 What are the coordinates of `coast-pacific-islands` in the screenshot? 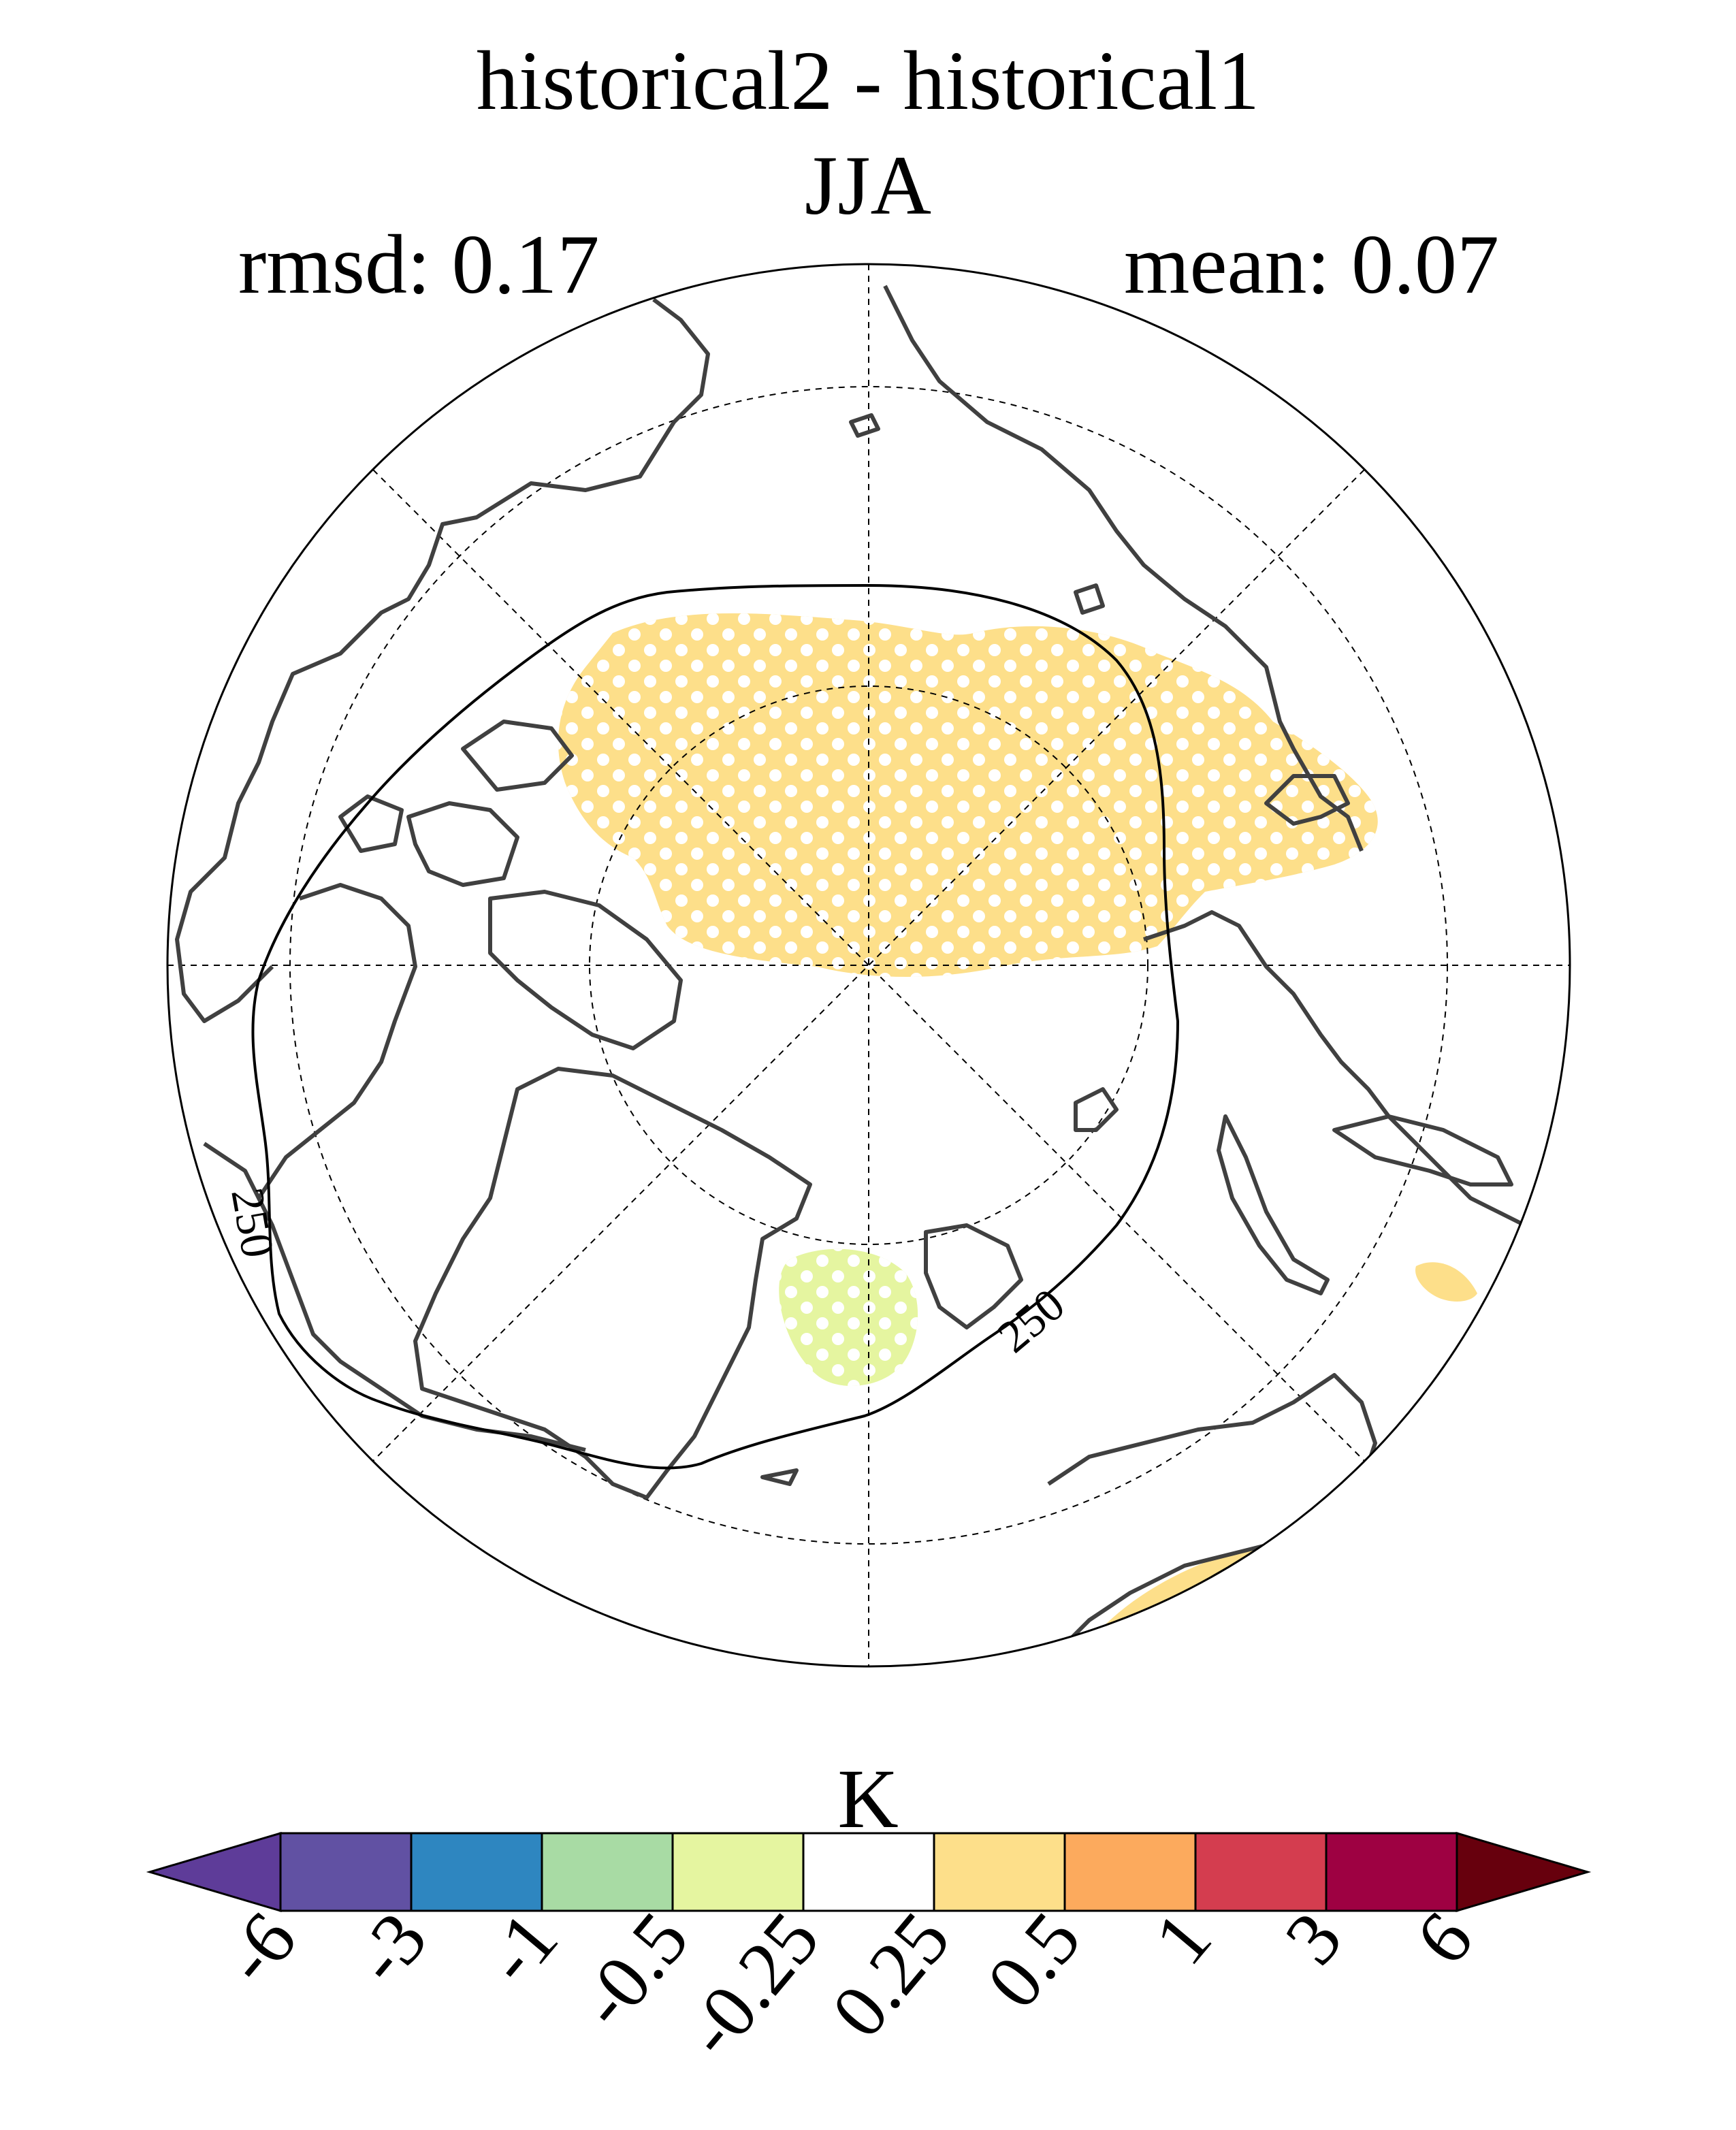 It's located at (864, 425).